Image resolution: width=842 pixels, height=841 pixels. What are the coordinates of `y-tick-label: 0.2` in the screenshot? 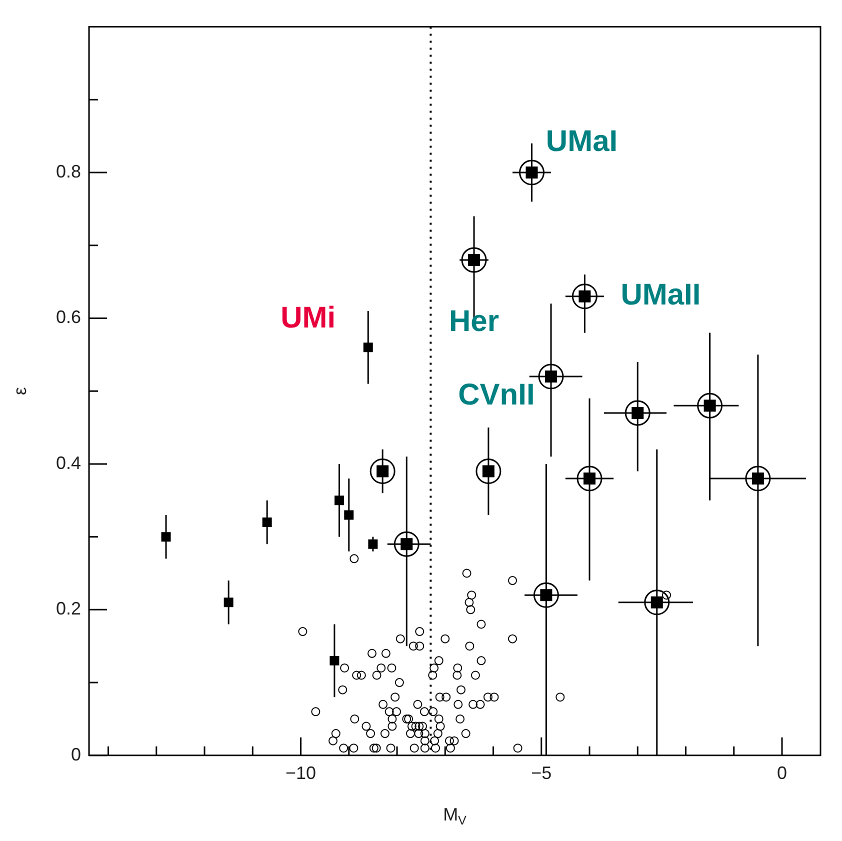 It's located at (69, 608).